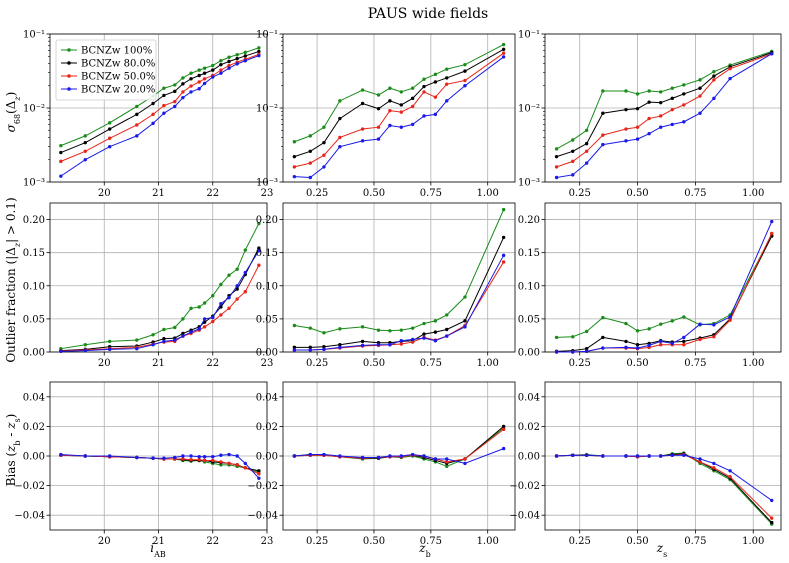 Image resolution: width=789 pixels, height=563 pixels. What do you see at coordinates (529, 220) in the screenshot?
I see `y-tick-label: 0.20` at bounding box center [529, 220].